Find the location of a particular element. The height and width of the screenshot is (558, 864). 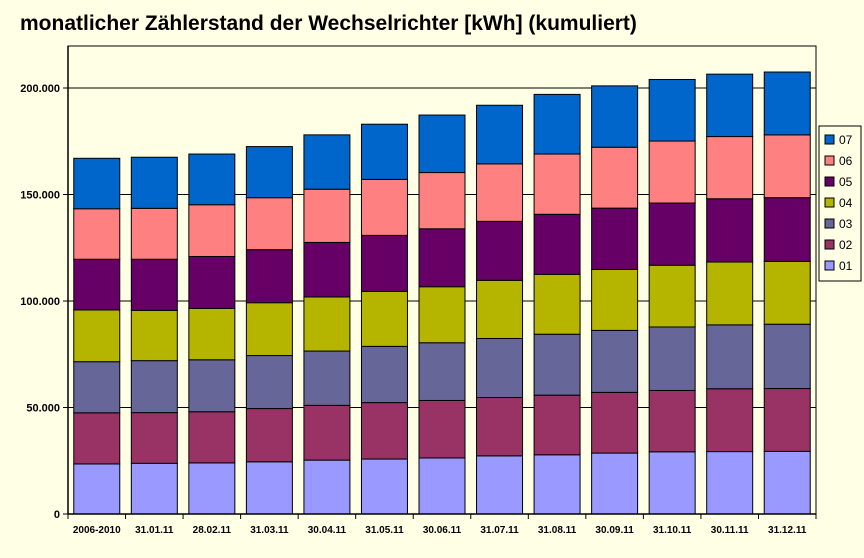

y-tick-label: 200.000 is located at coordinates (40, 89).